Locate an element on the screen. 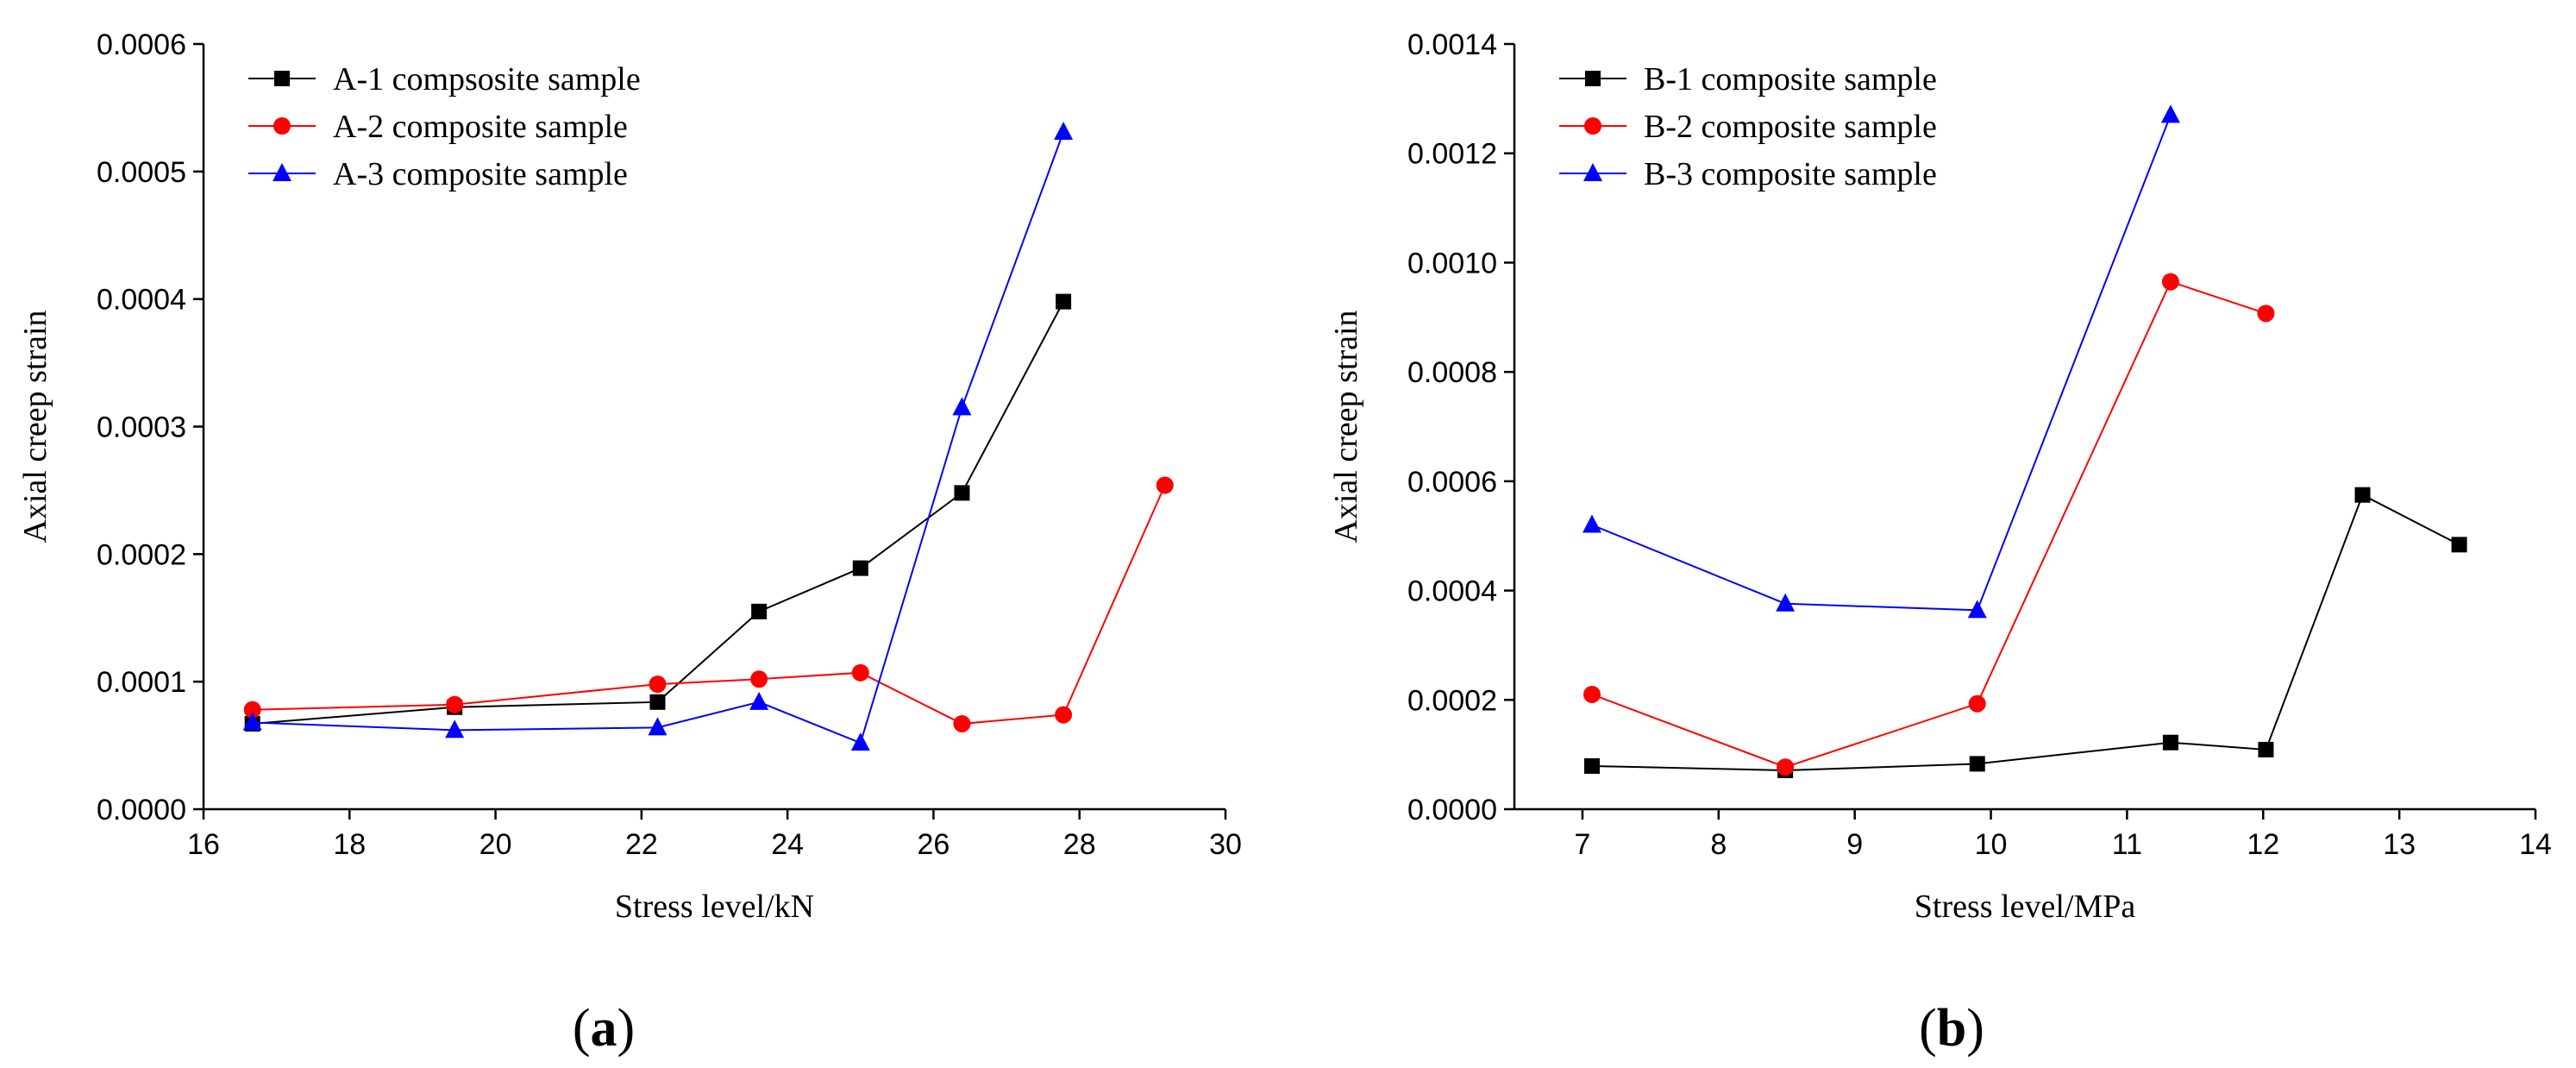 This screenshot has height=1068, width=2576. x-tick-label: 10 is located at coordinates (1991, 845).